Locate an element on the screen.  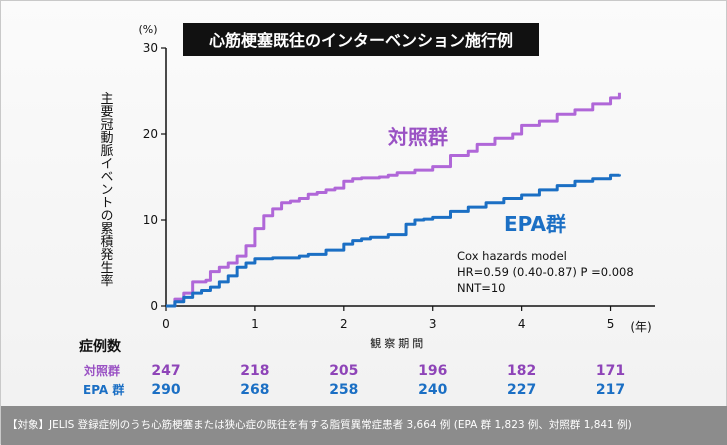
risk-table-cell: 227 is located at coordinates (521, 390).